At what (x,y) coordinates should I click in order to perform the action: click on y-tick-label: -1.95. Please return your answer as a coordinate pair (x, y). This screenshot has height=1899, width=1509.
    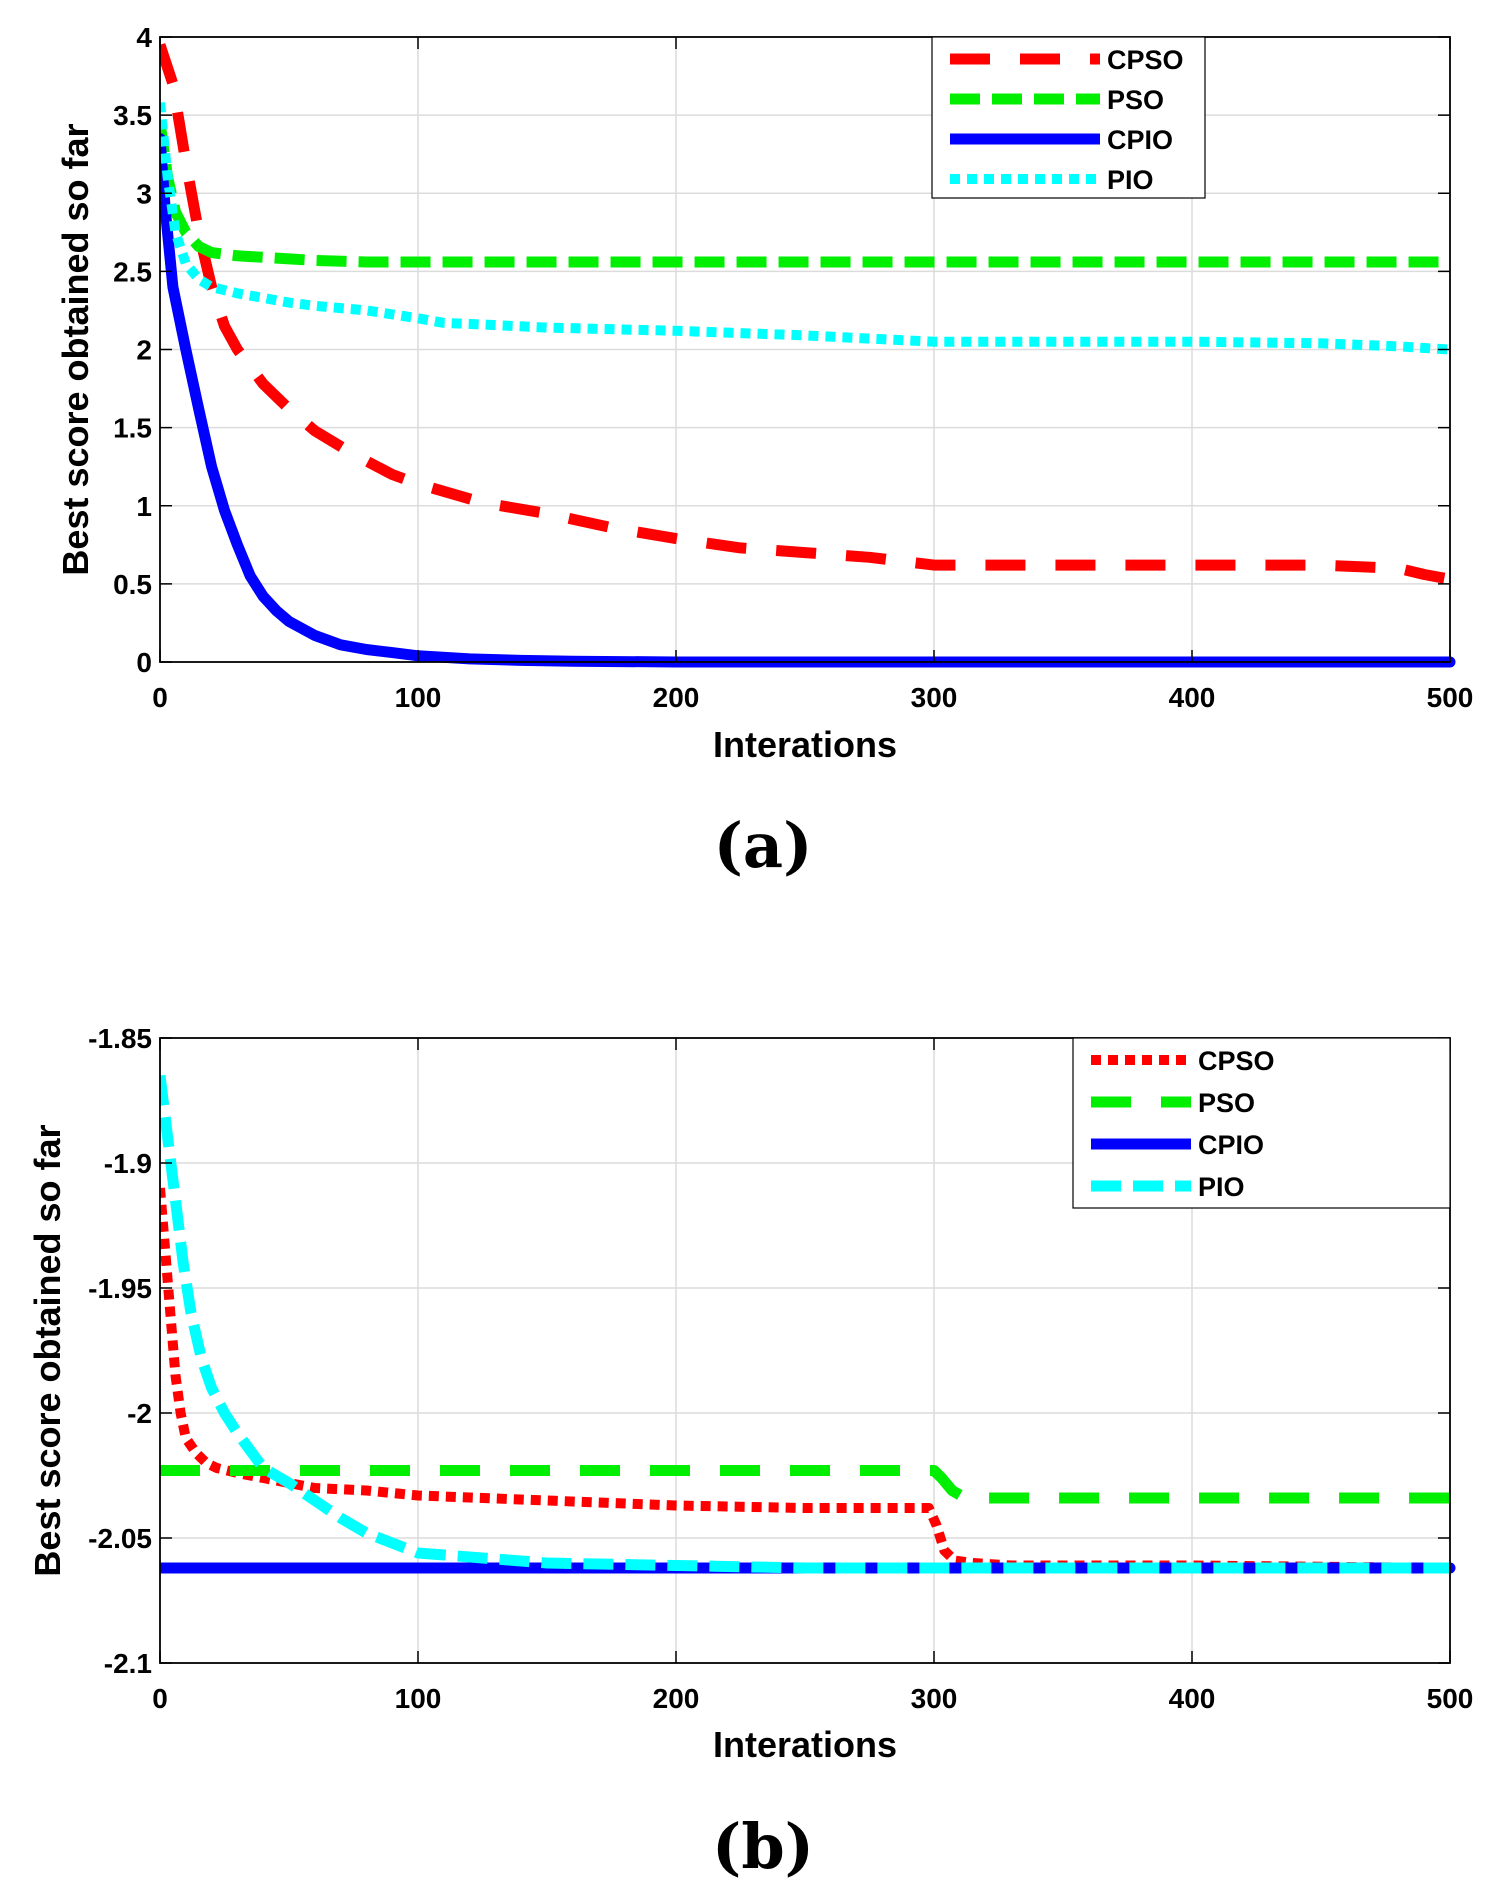
    Looking at the image, I should click on (120, 1288).